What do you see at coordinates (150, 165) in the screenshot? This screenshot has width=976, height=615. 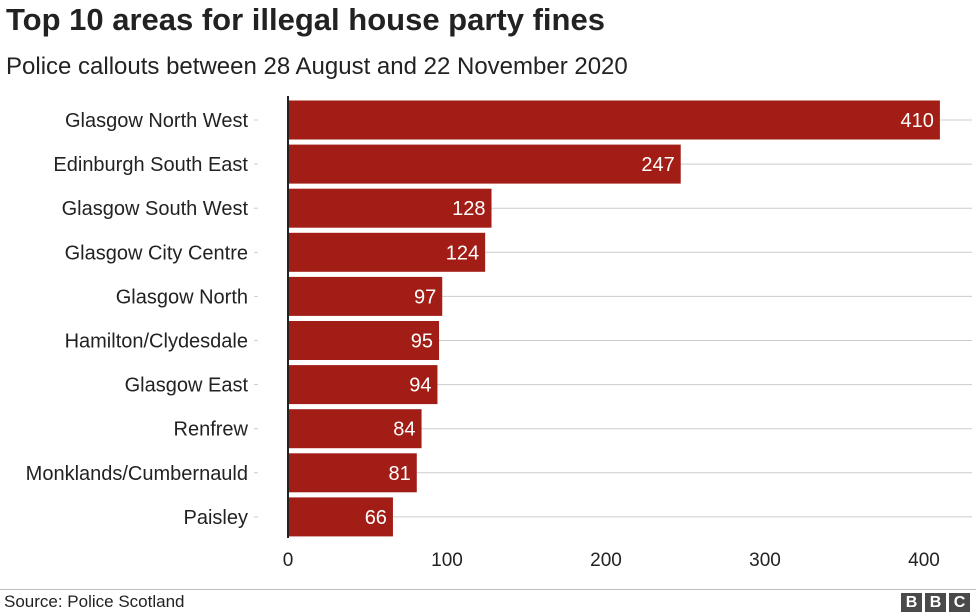 I see `category-label: Edinburgh South East` at bounding box center [150, 165].